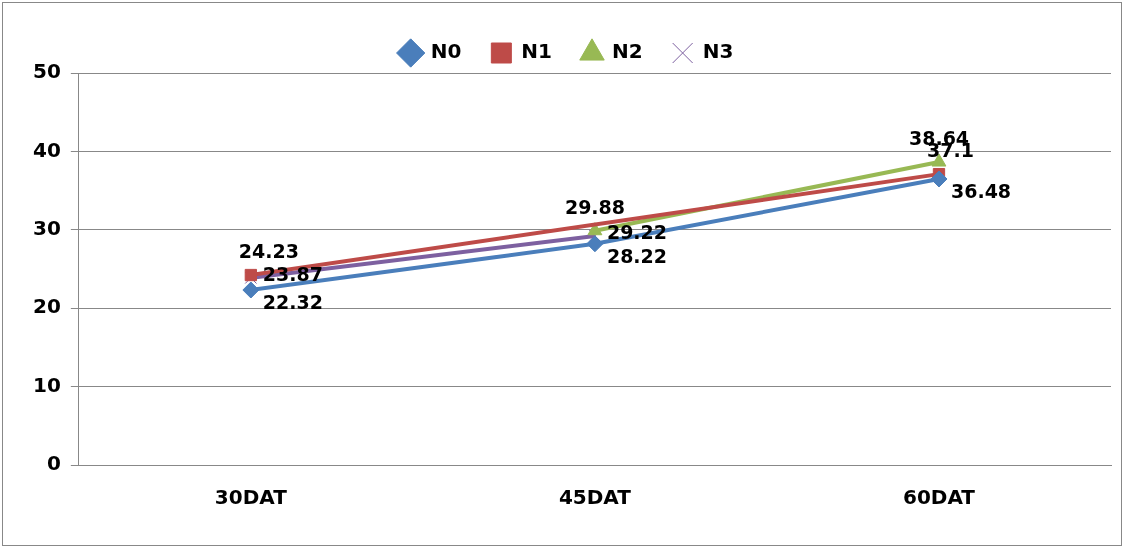 Image resolution: width=1128 pixels, height=550 pixels. What do you see at coordinates (718, 51) in the screenshot?
I see `legend-label: N3` at bounding box center [718, 51].